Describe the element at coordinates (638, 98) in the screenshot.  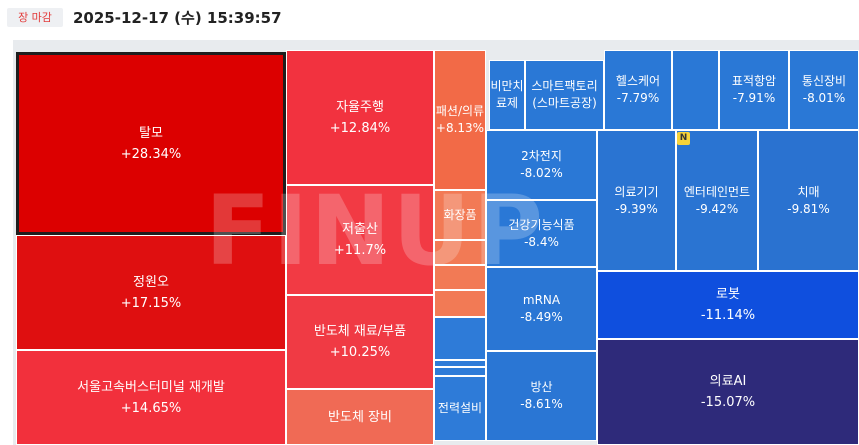
I see `tile-change: -7.79%` at that location.